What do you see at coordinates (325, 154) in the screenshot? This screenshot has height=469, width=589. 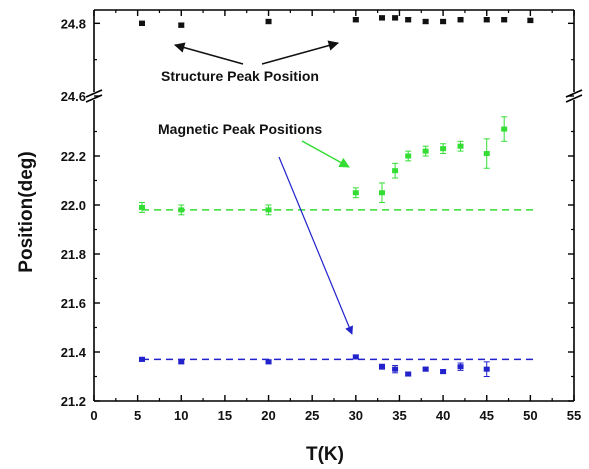 I see `arrow-magnetic-green` at bounding box center [325, 154].